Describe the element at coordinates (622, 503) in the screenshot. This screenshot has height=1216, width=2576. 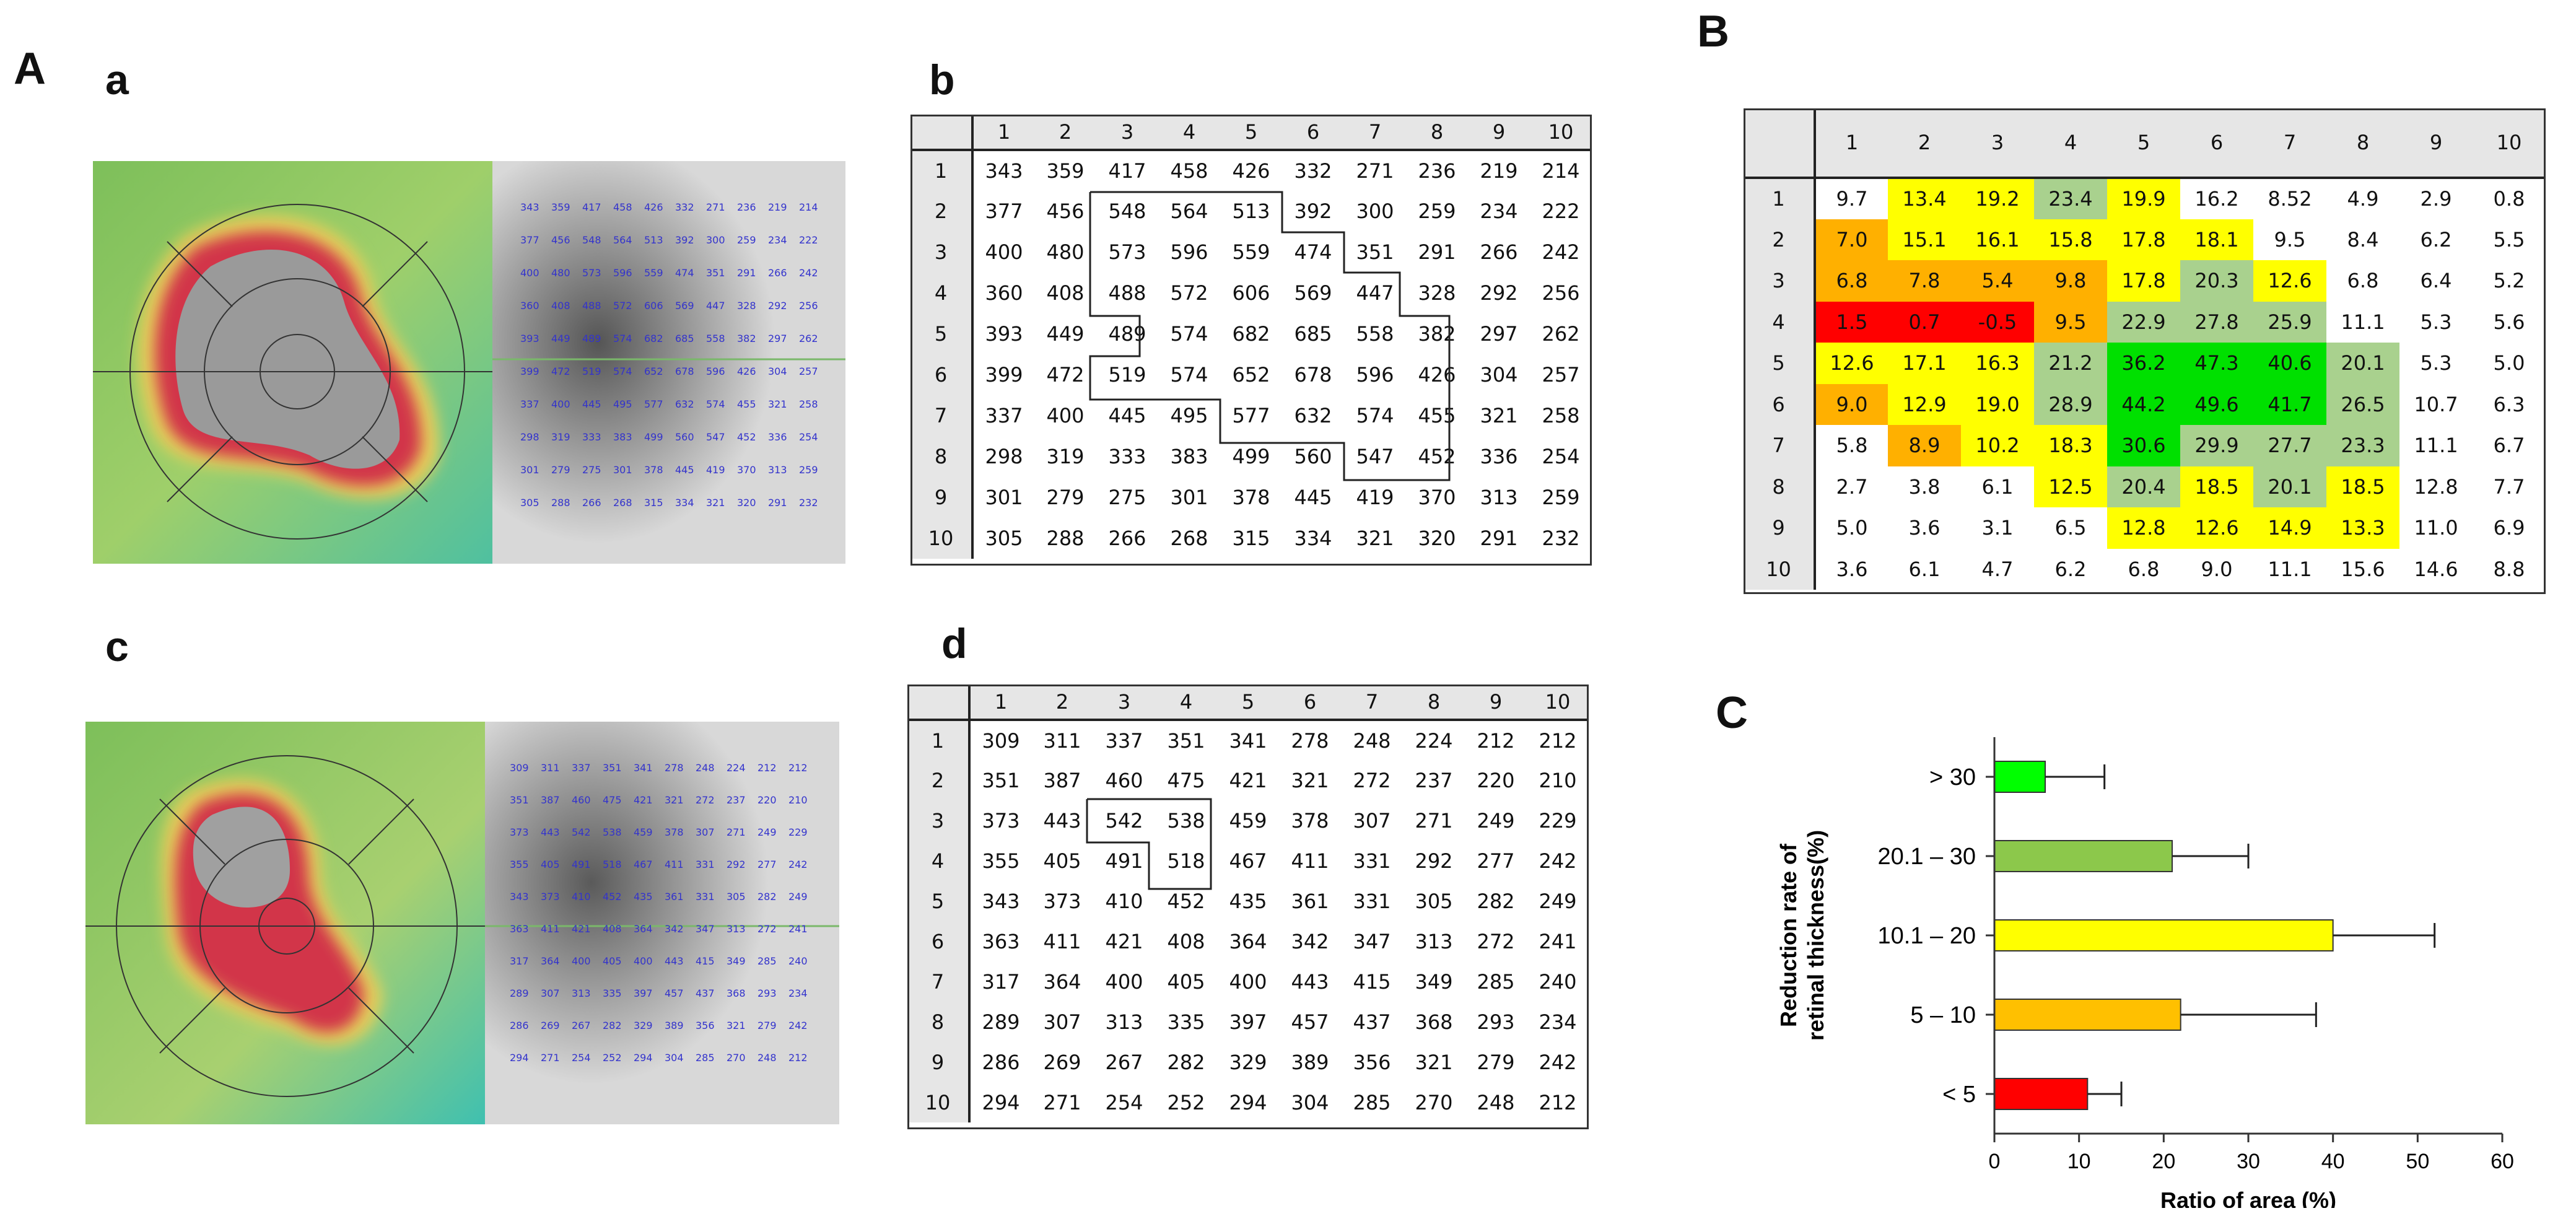
I see `overlay-value: 268` at that location.